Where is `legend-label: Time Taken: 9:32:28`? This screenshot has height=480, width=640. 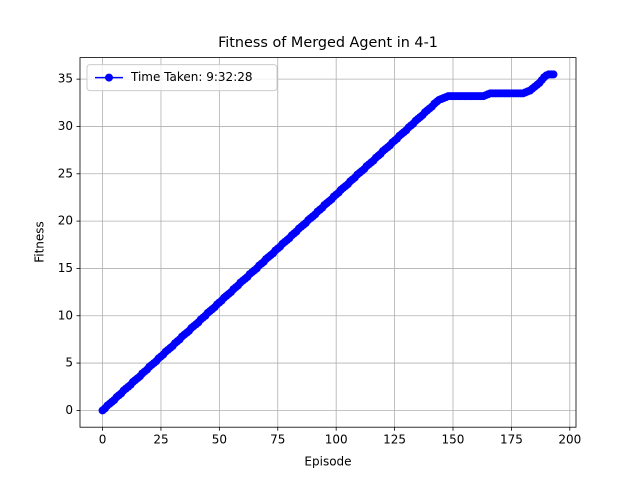 legend-label: Time Taken: 9:32:28 is located at coordinates (191, 77).